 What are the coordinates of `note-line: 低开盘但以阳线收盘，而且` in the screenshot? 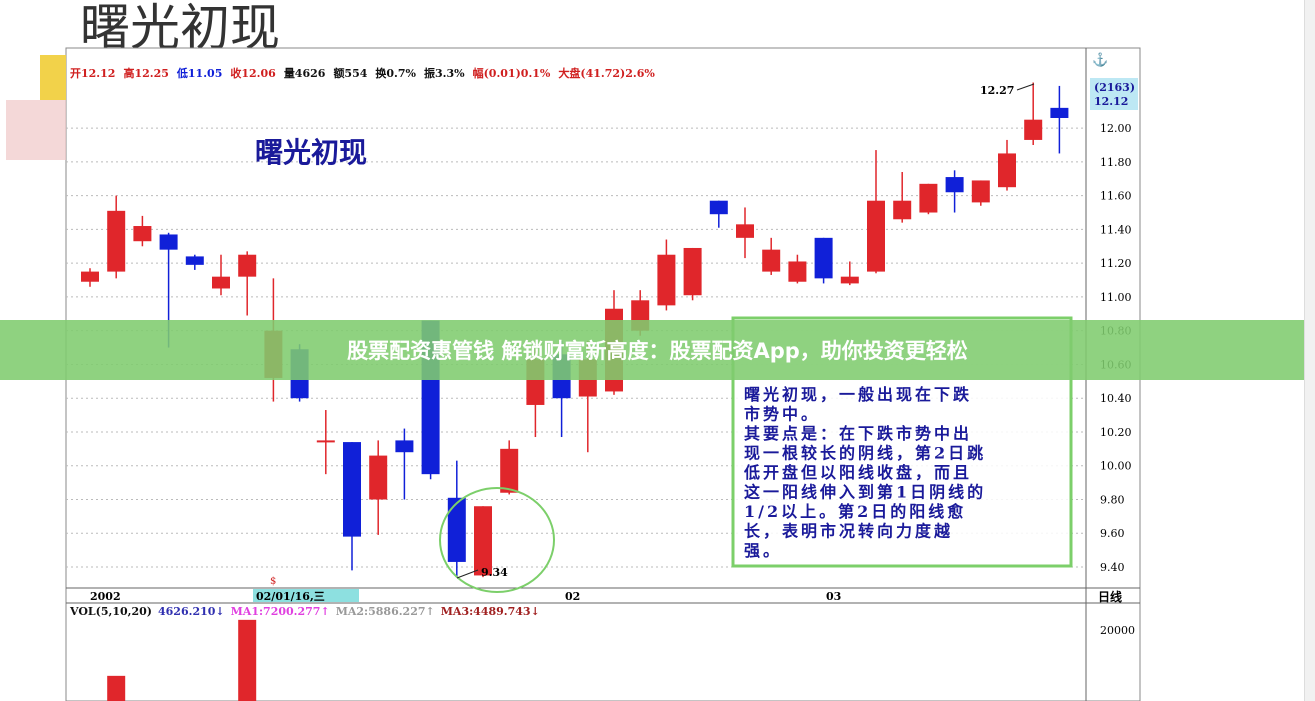 It's located at (857, 472).